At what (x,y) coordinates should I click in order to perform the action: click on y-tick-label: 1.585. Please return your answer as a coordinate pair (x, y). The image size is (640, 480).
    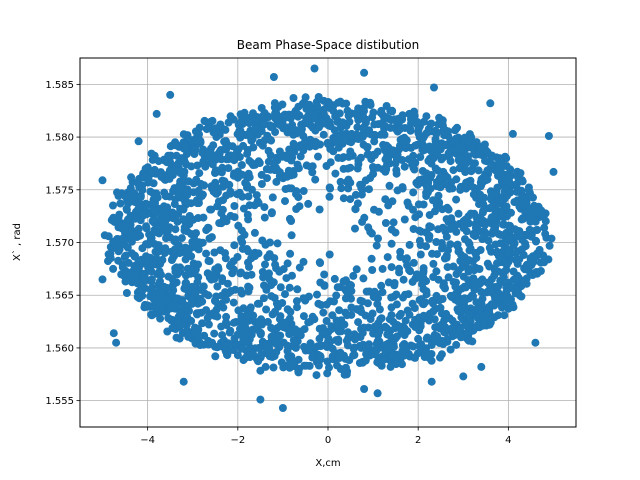
    Looking at the image, I should click on (59, 85).